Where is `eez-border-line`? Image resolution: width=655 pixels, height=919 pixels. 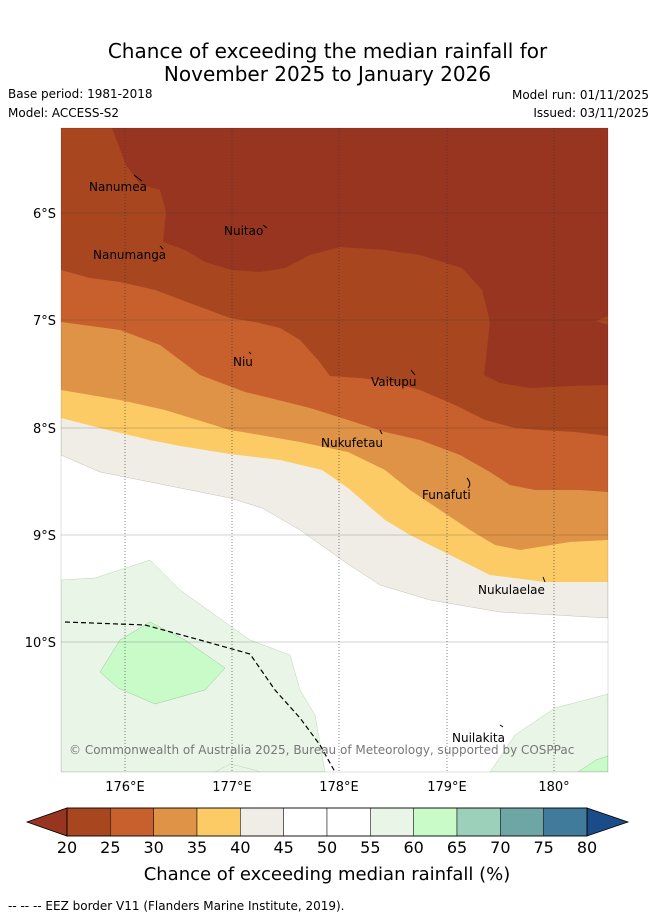 eez-border-line is located at coordinates (200, 696).